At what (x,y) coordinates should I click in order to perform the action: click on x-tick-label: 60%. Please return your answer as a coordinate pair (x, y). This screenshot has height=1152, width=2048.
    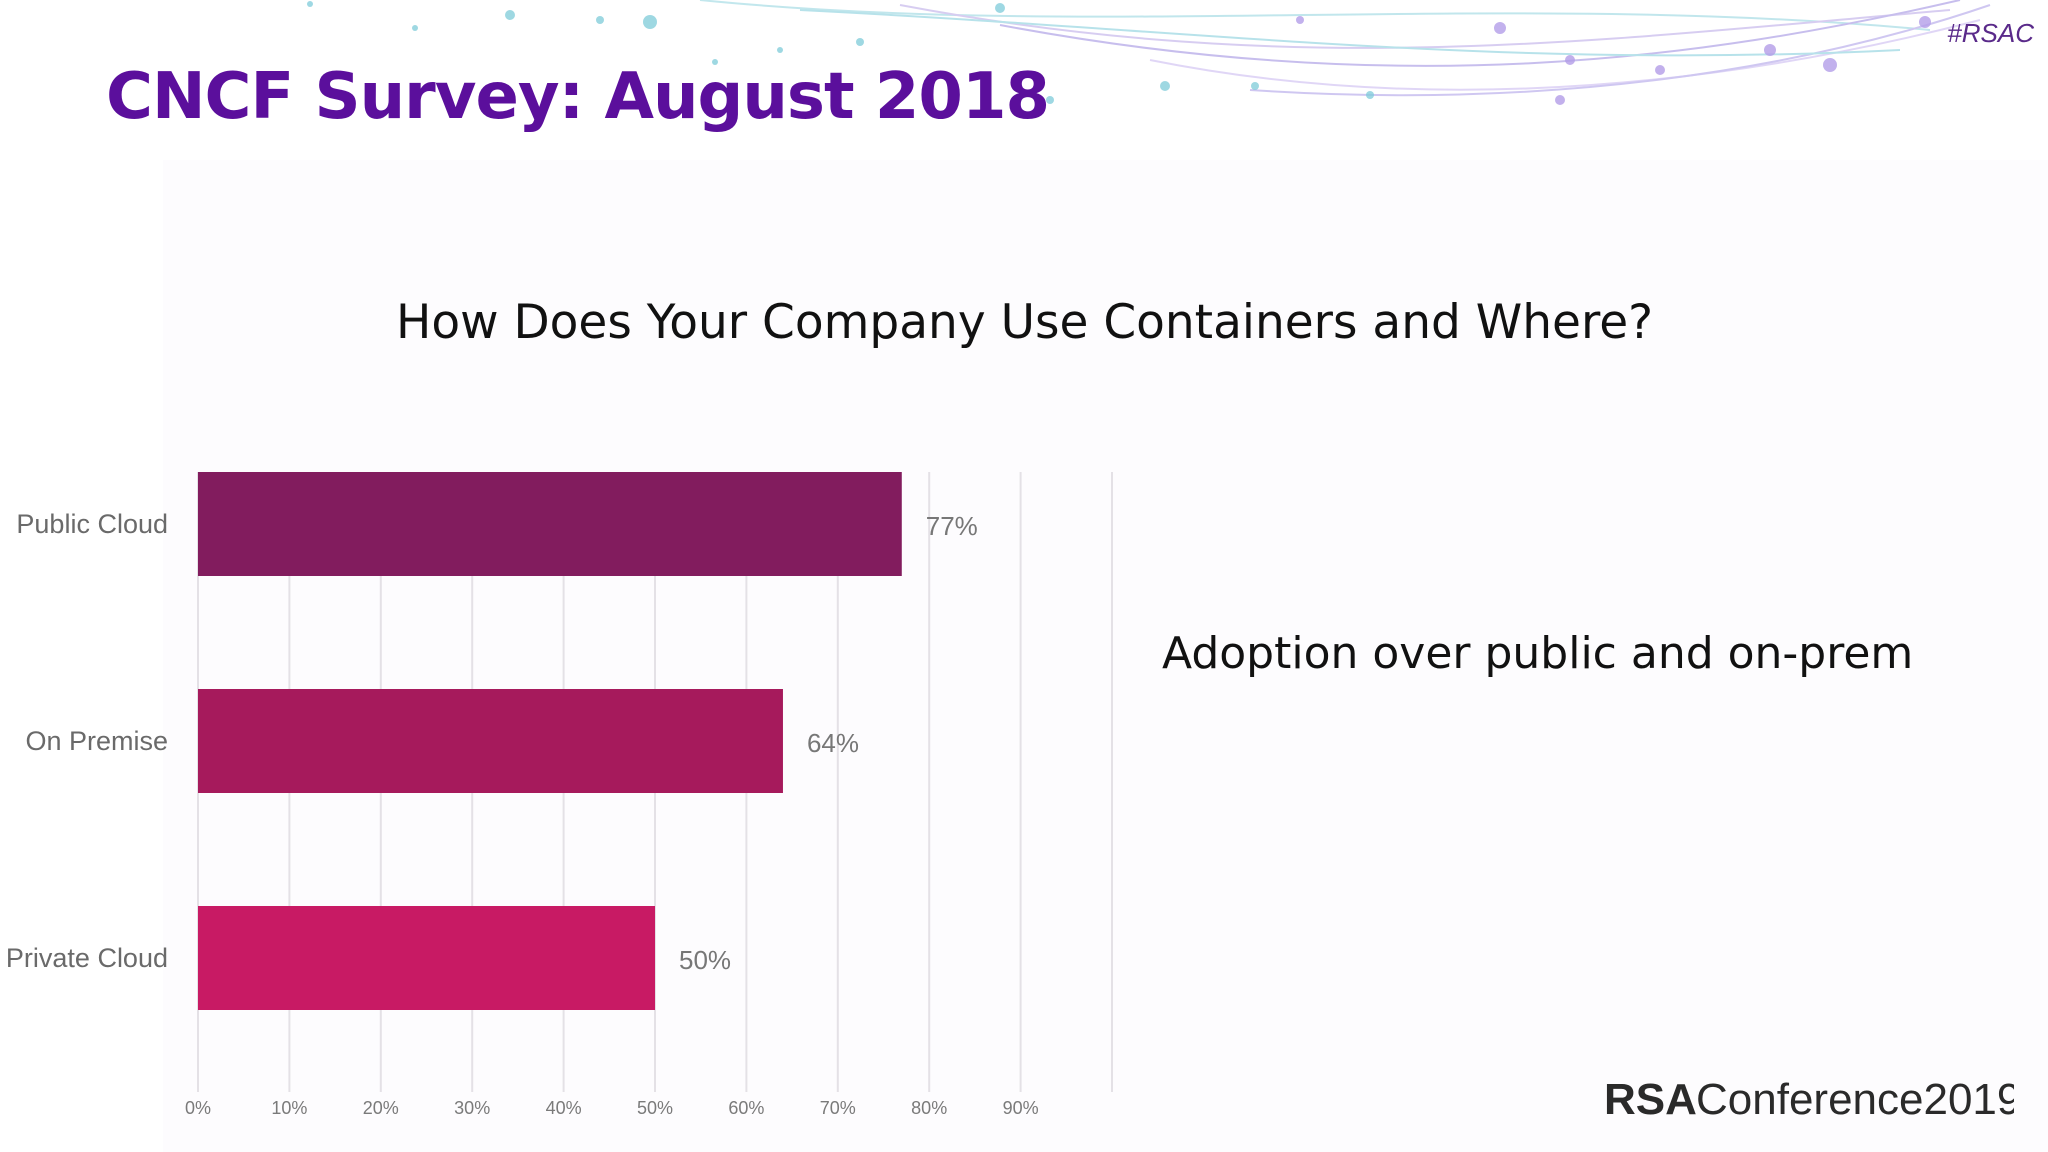
    Looking at the image, I should click on (746, 1108).